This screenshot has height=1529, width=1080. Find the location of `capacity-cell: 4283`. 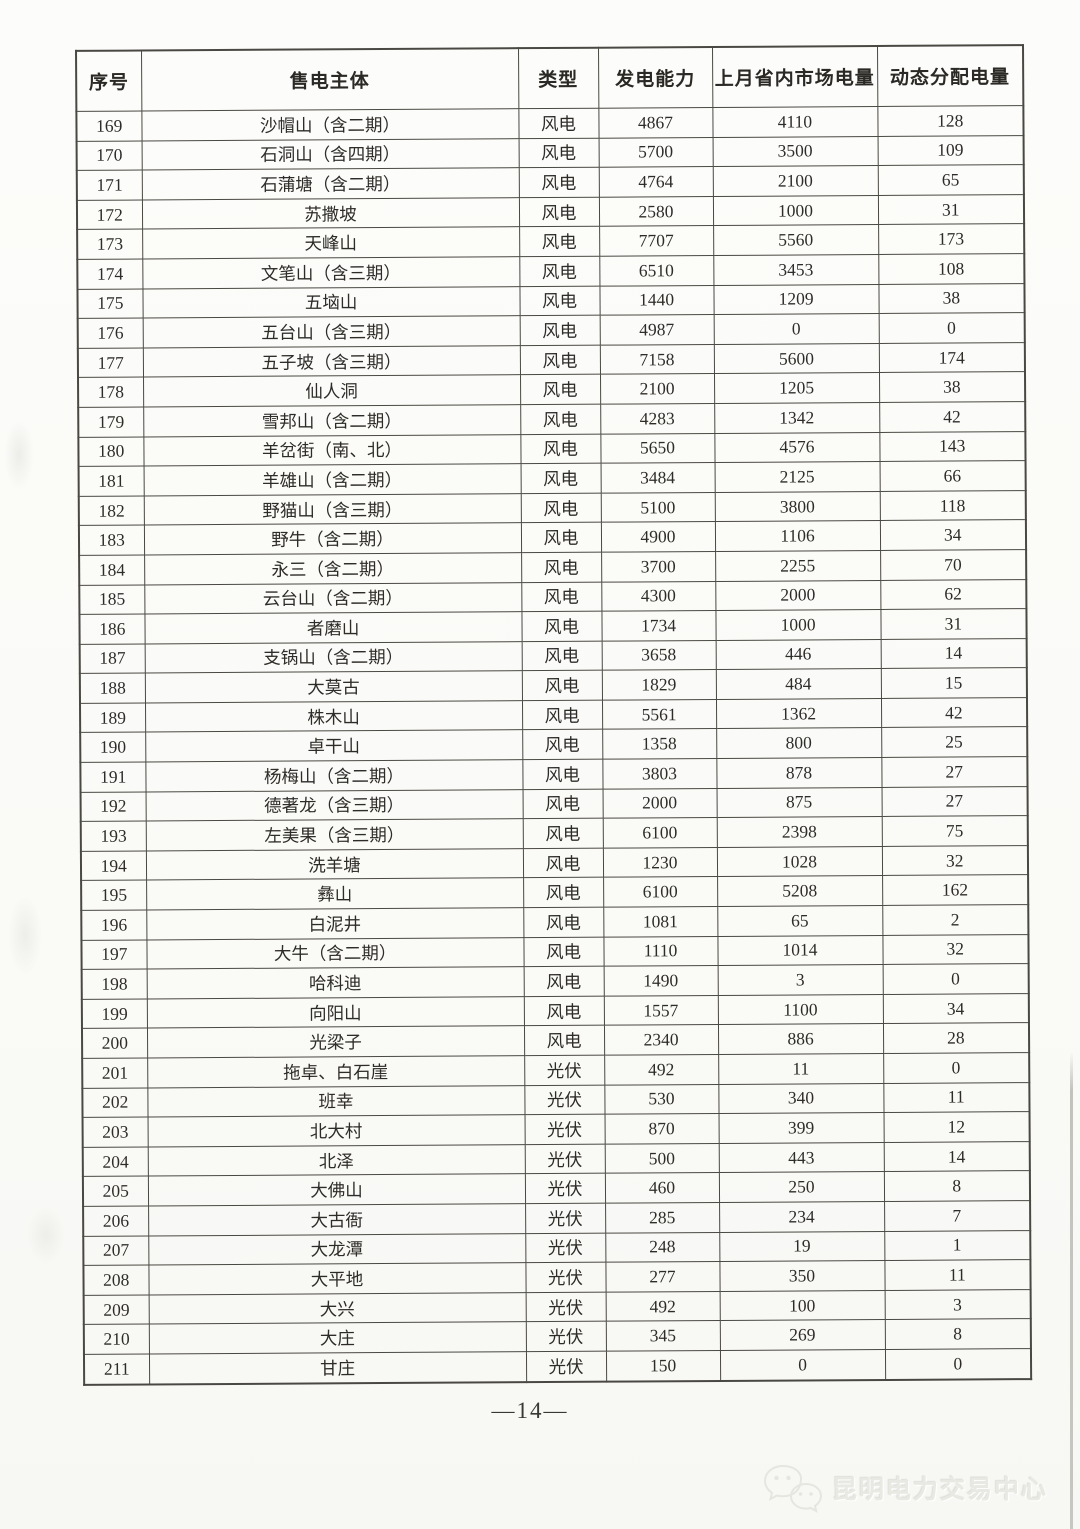

capacity-cell: 4283 is located at coordinates (657, 418).